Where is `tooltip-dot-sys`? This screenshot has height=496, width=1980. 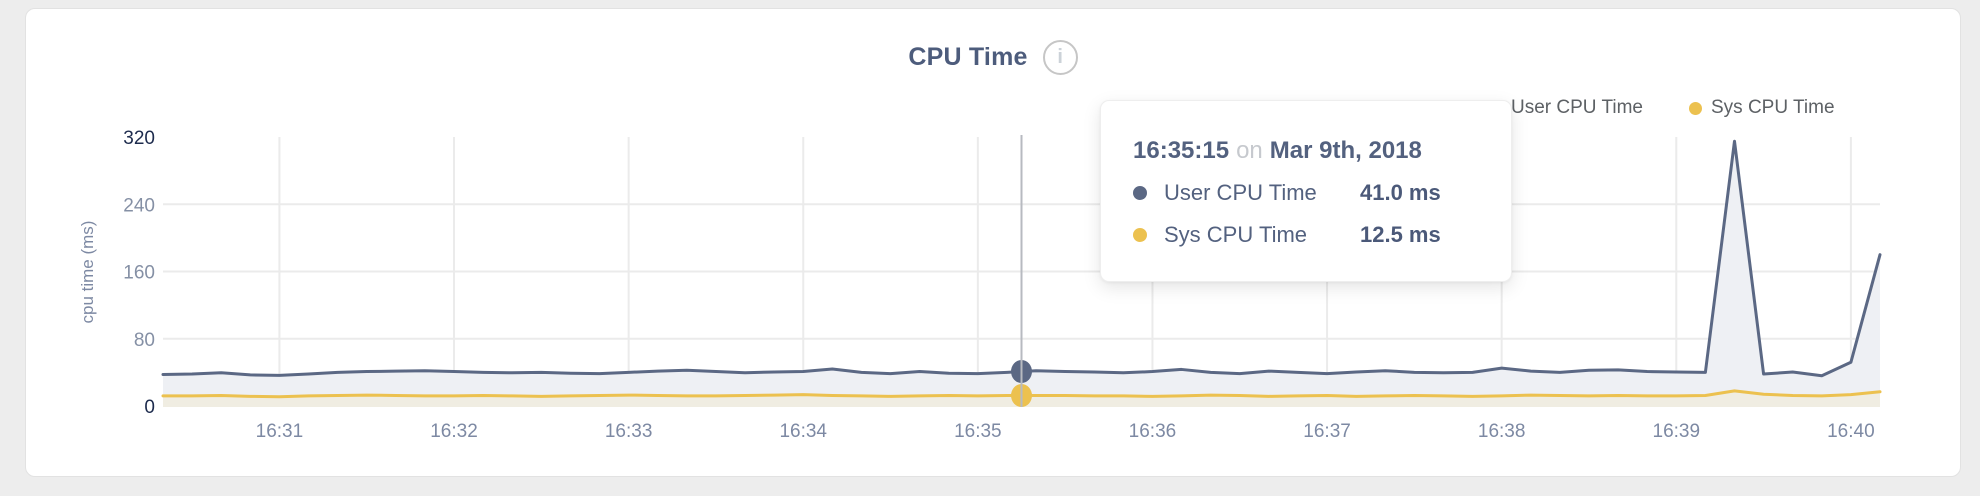 tooltip-dot-sys is located at coordinates (1140, 235).